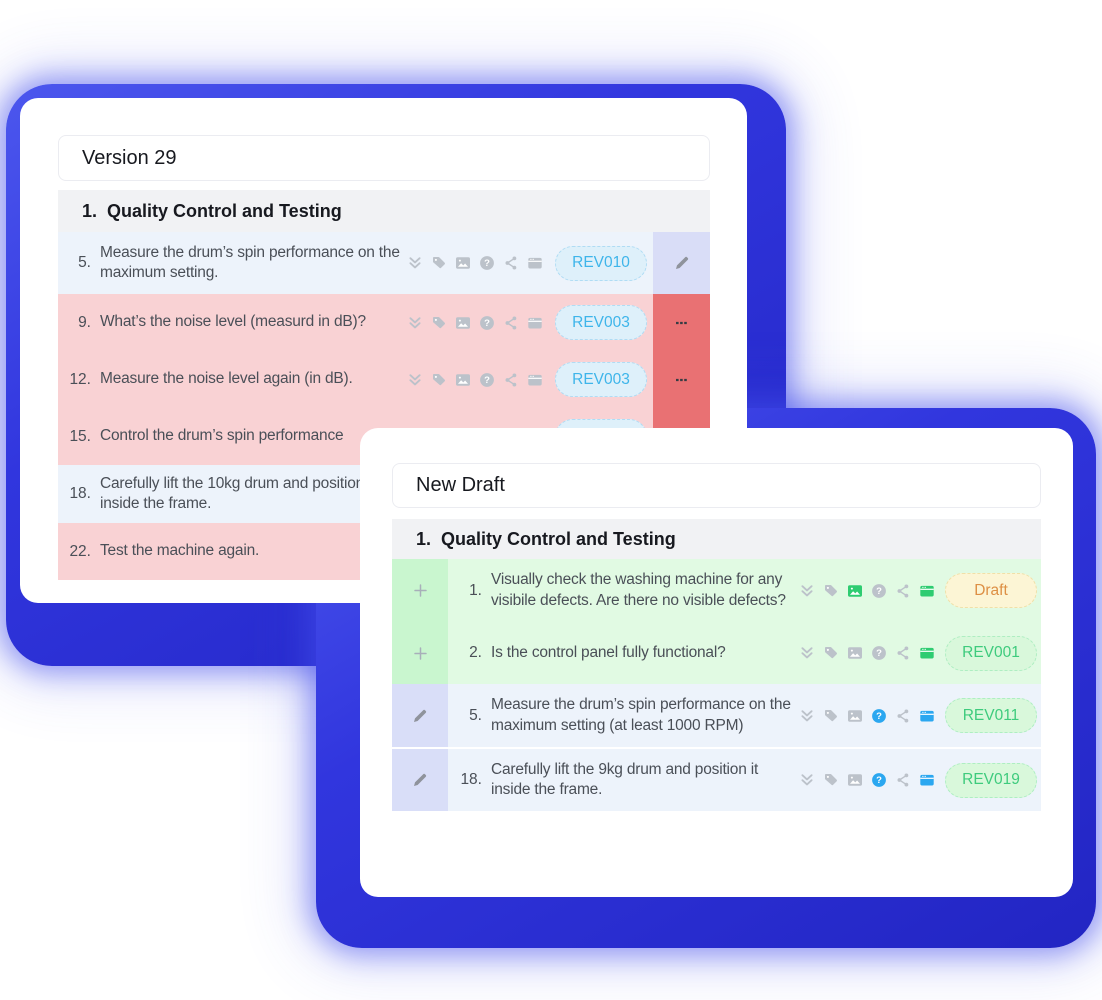  I want to click on status-badge: Draft, so click(991, 590).